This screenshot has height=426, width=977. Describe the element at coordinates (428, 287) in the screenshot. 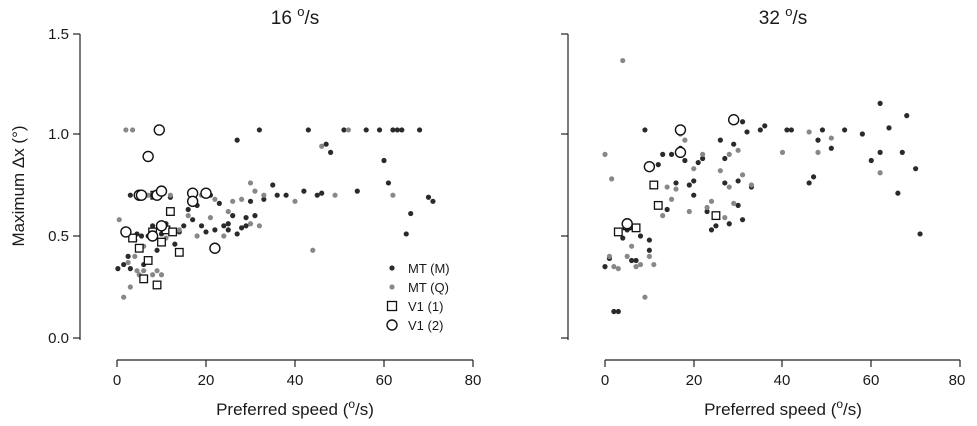

I see `legend-label-mt-q: MT (Q)` at that location.